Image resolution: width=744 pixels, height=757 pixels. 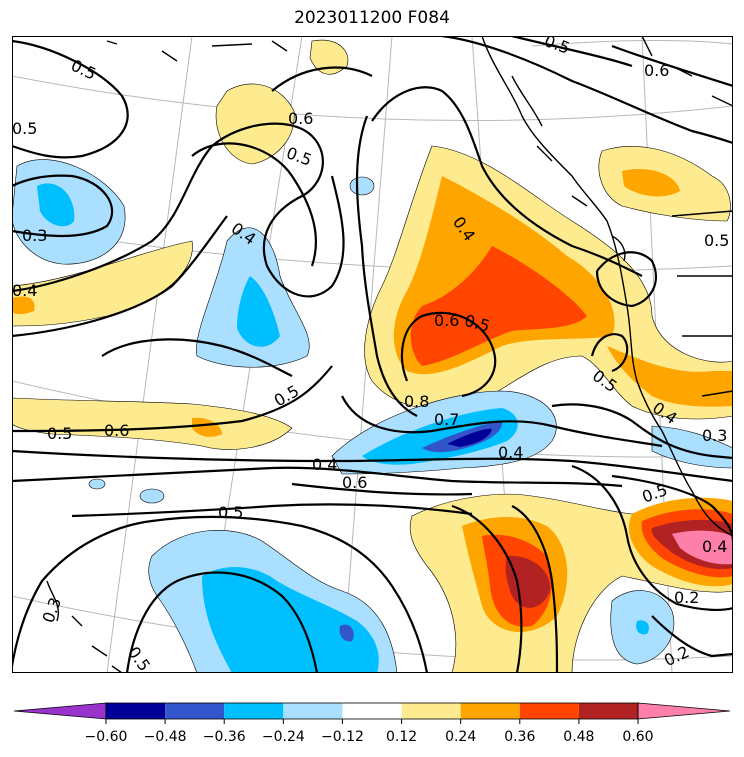 I want to click on colorbar-outline, so click(x=372, y=711).